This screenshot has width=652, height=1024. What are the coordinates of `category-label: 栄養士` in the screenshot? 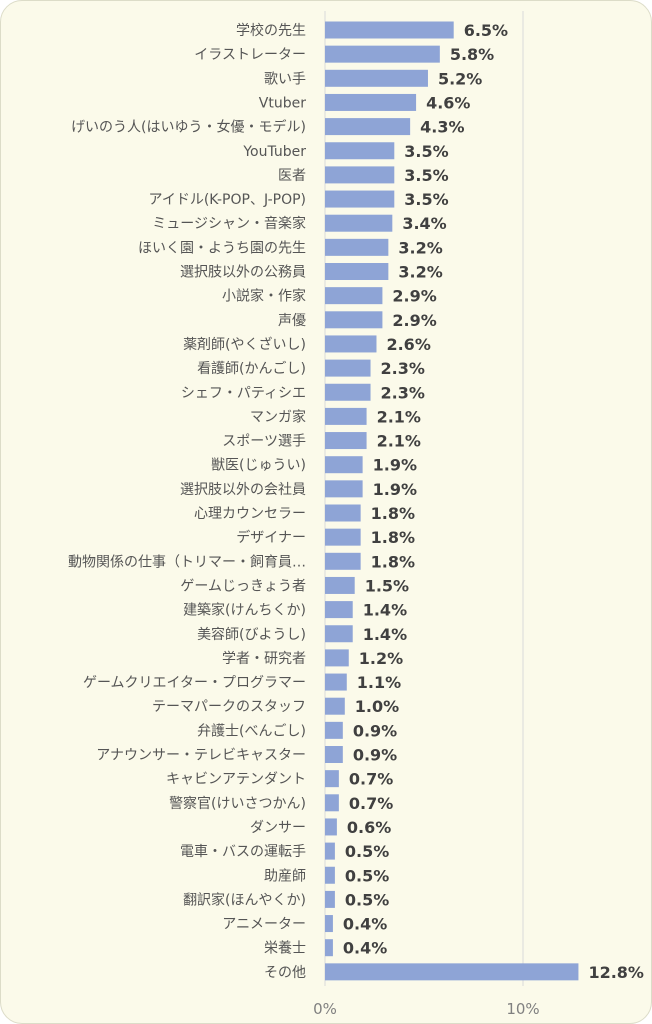 It's located at (285, 948).